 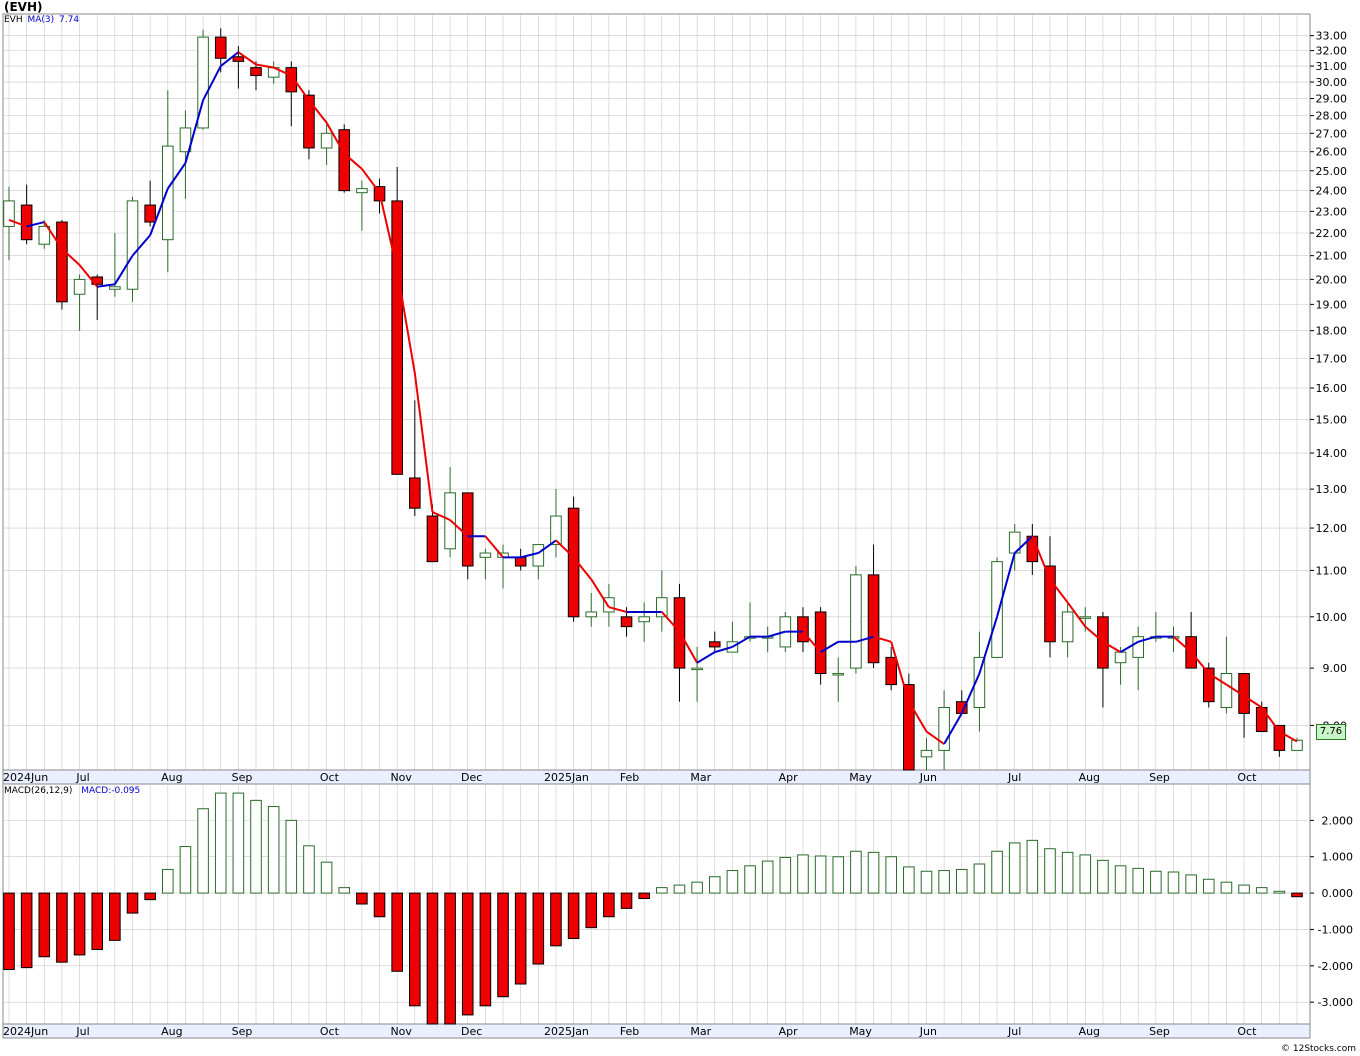 I want to click on price-xaxis-strip, so click(x=656, y=777).